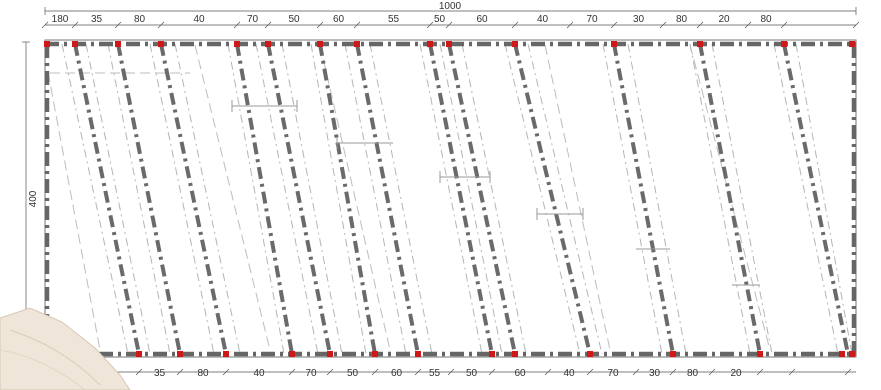  What do you see at coordinates (65, 348) in the screenshot?
I see `paper-corner-decoration` at bounding box center [65, 348].